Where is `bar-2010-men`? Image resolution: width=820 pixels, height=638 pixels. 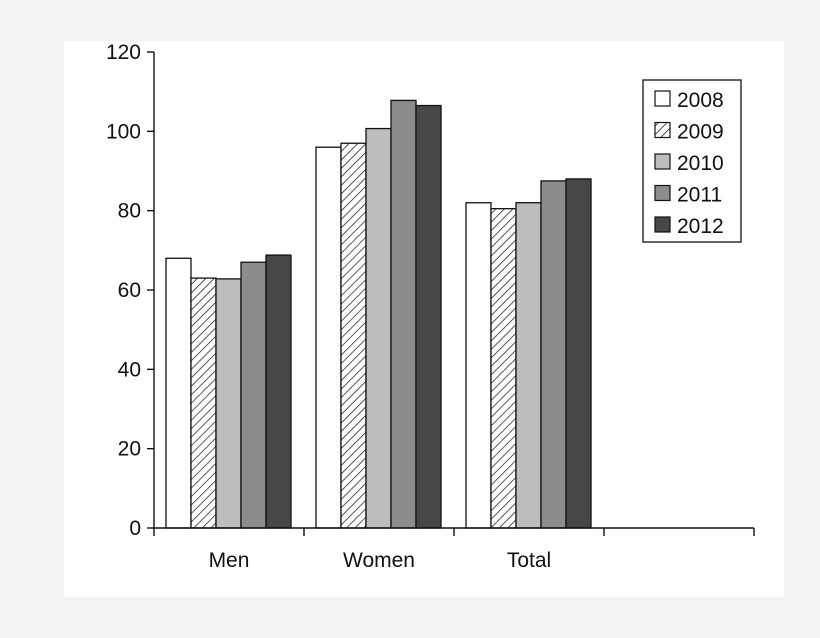 bar-2010-men is located at coordinates (228, 403).